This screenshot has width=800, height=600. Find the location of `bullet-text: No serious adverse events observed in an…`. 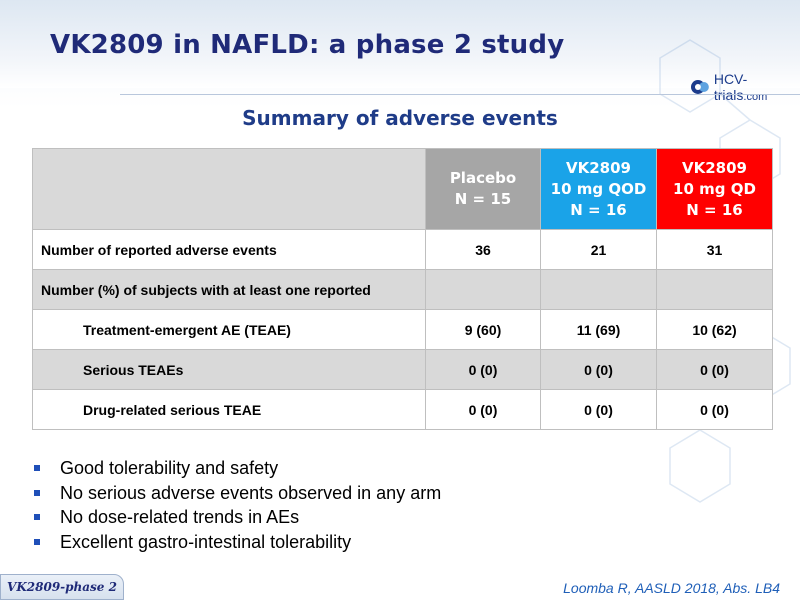

bullet-text: No serious adverse events observed in an… is located at coordinates (251, 492).